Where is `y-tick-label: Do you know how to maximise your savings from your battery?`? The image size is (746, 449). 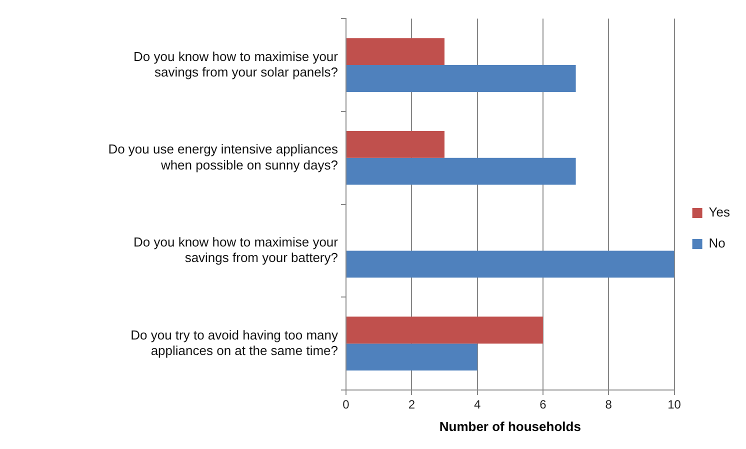 y-tick-label: Do you know how to maximise your savings from your battery? is located at coordinates (236, 250).